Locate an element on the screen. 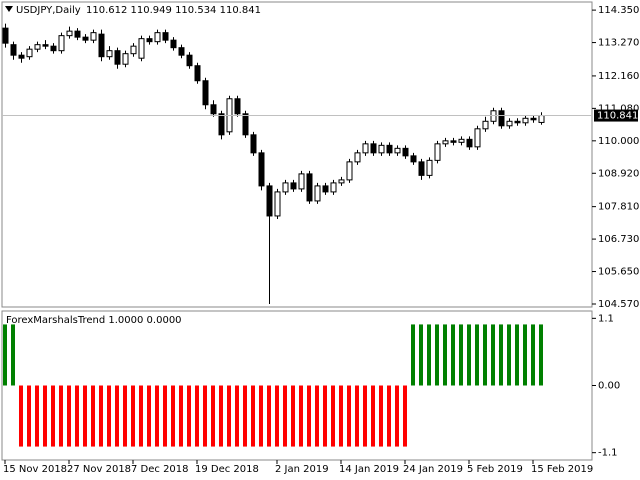 This screenshot has height=480, width=640. x-tick-label: 27 Nov 2018 is located at coordinates (99, 469).